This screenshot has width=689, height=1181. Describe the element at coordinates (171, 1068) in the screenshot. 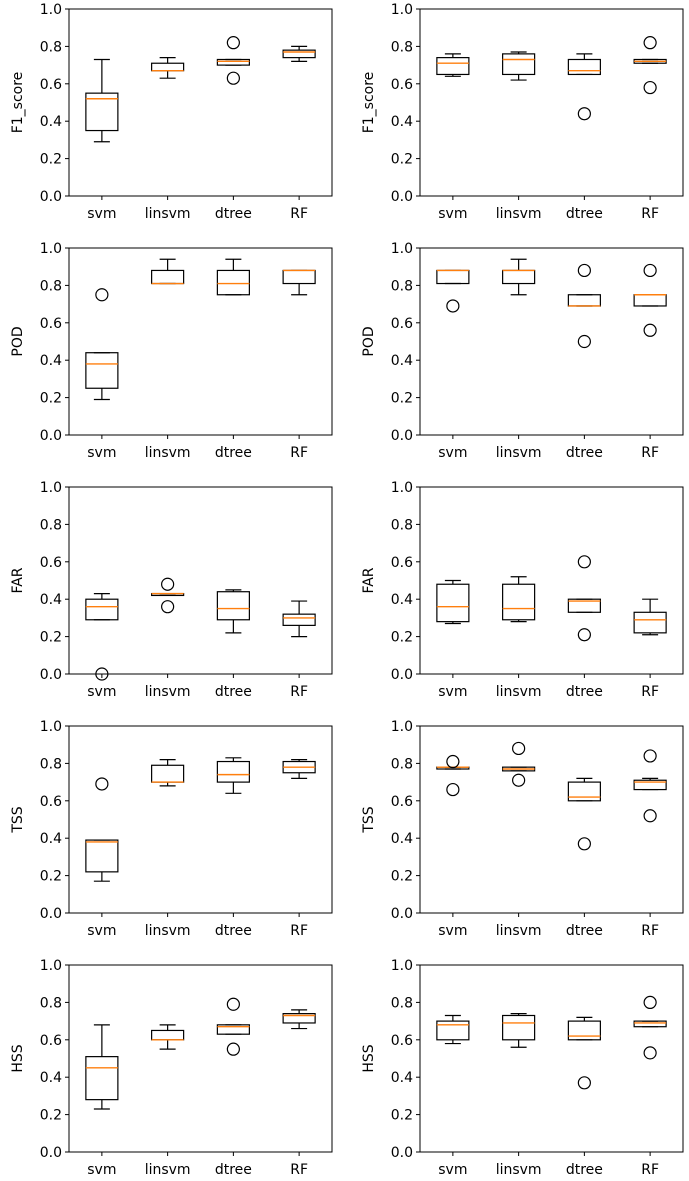

I see `box-plot-panel-row5-left: 0.0 0.2 0.4 0.6 0.8 1.0 svm linsvm dtree RF HSS` at that location.